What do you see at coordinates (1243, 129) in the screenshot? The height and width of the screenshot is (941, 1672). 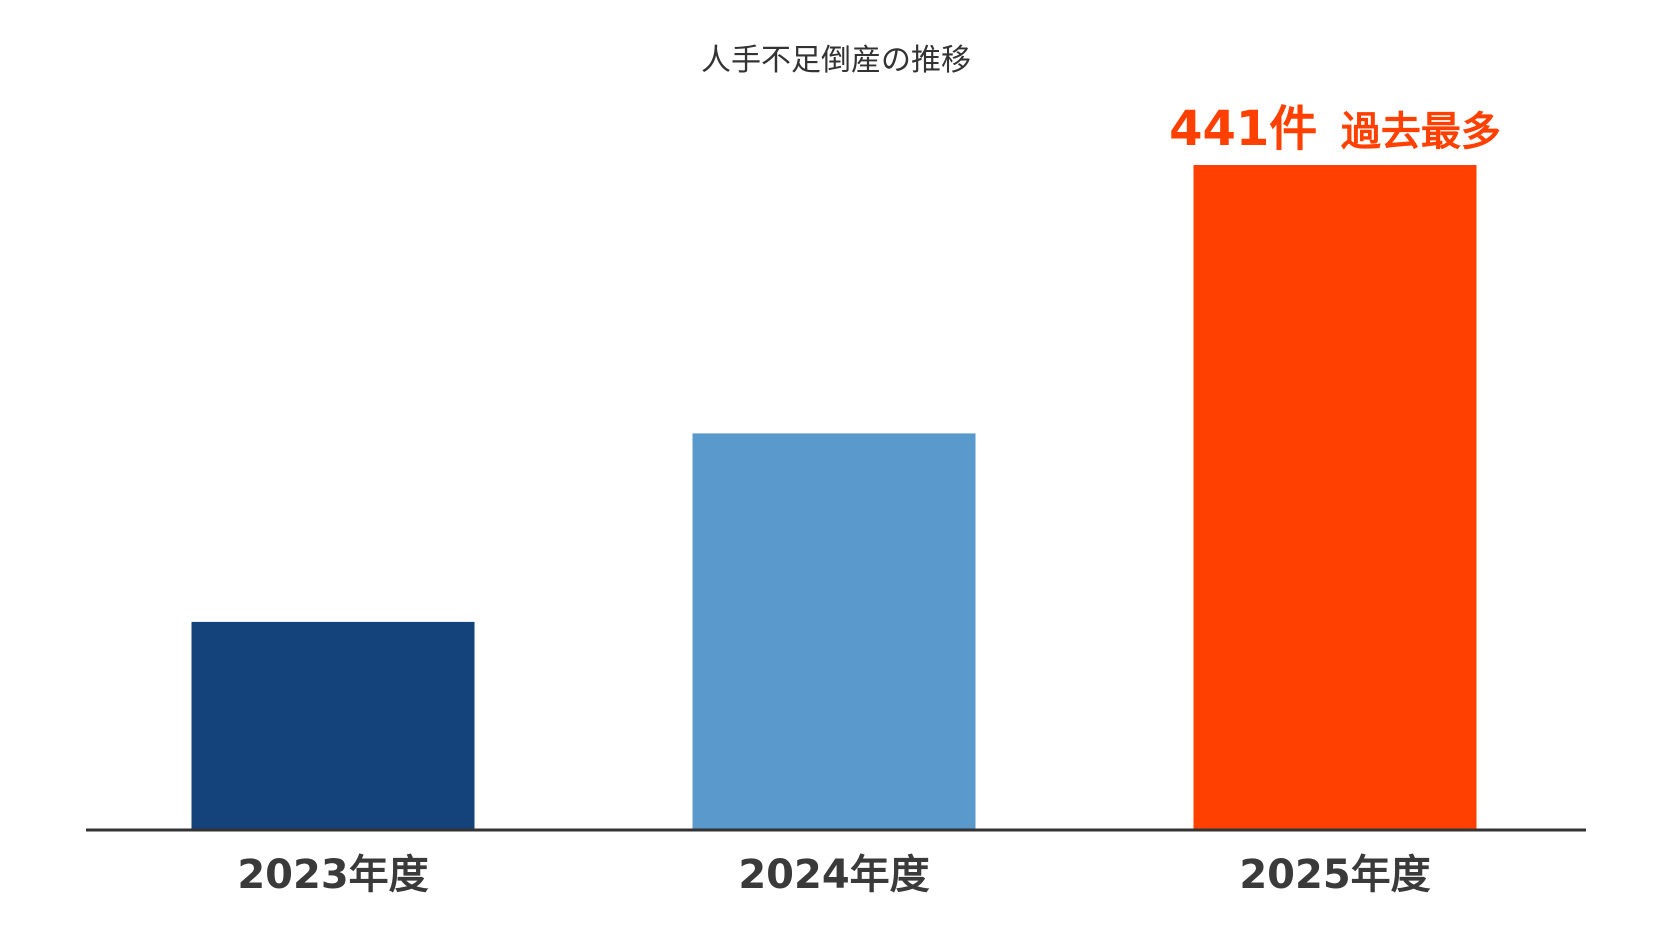 I see `callout-value: 441件` at bounding box center [1243, 129].